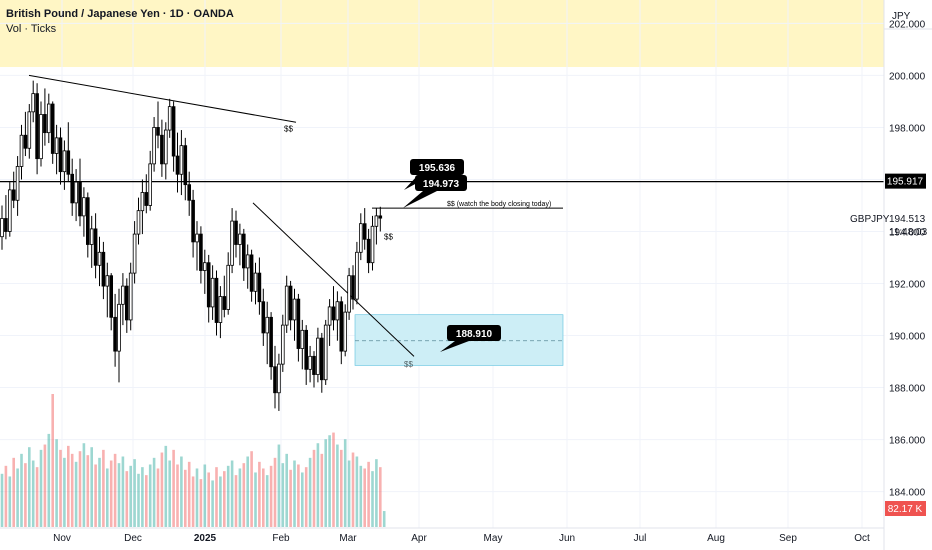 Image resolution: width=932 pixels, height=550 pixels. Describe the element at coordinates (31, 29) in the screenshot. I see `volume-indicator-label: Vol · Ticks` at that location.